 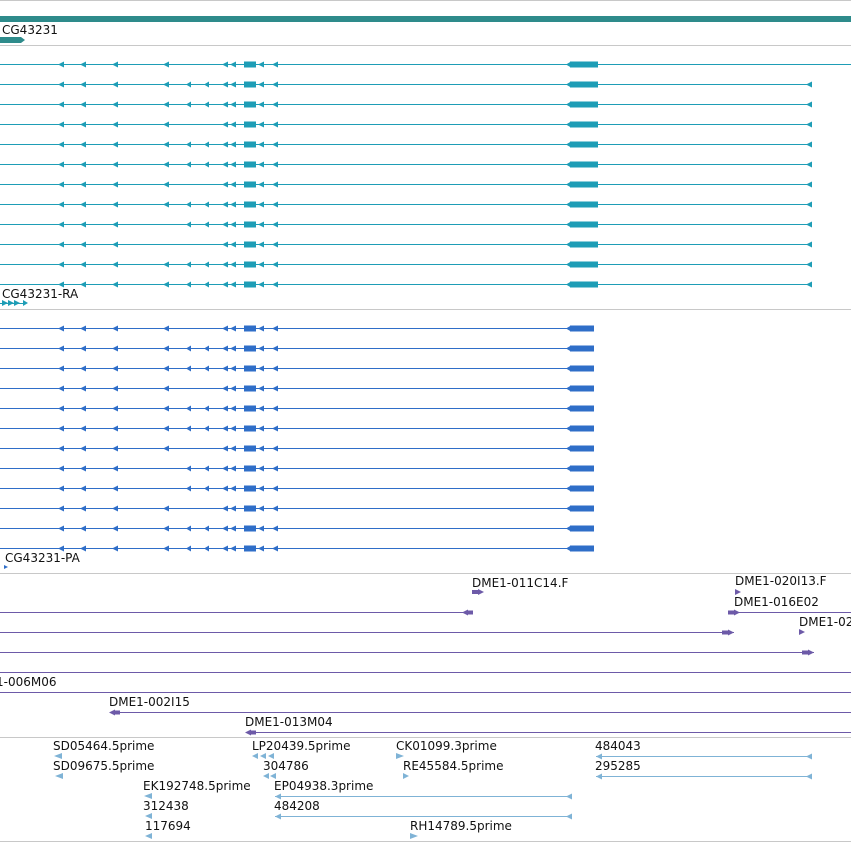 I want to click on est-label: LP20439.5prime, so click(x=301, y=746).